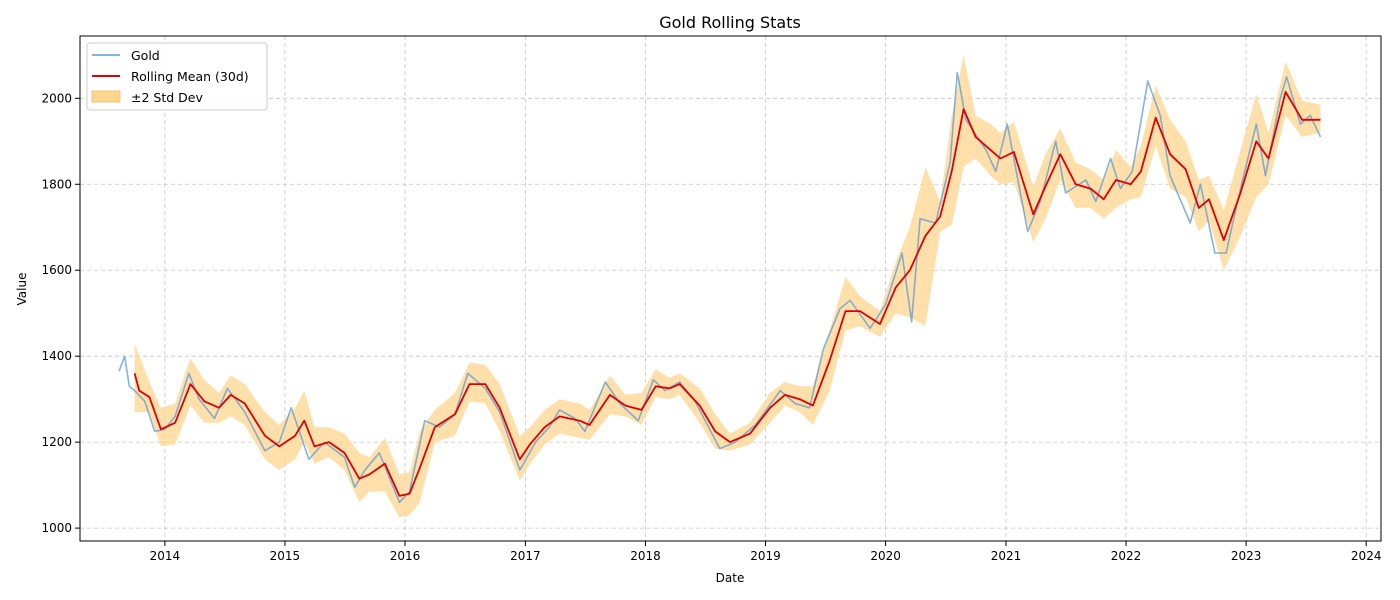 The width and height of the screenshot is (1400, 600). I want to click on x-tick-label: 2020, so click(885, 556).